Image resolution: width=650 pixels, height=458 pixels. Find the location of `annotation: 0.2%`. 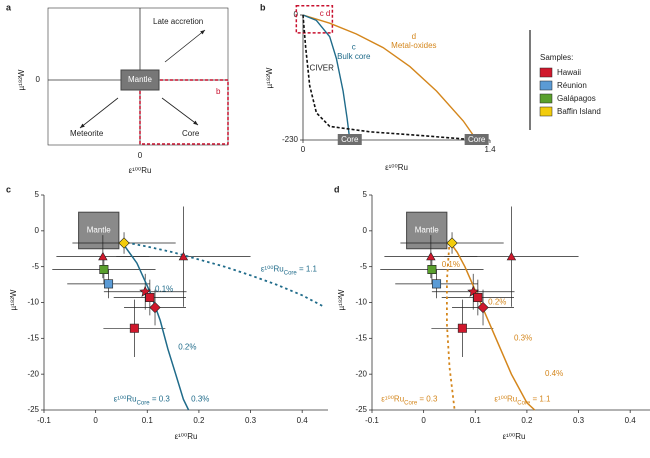

annotation: 0.2% is located at coordinates (187, 347).